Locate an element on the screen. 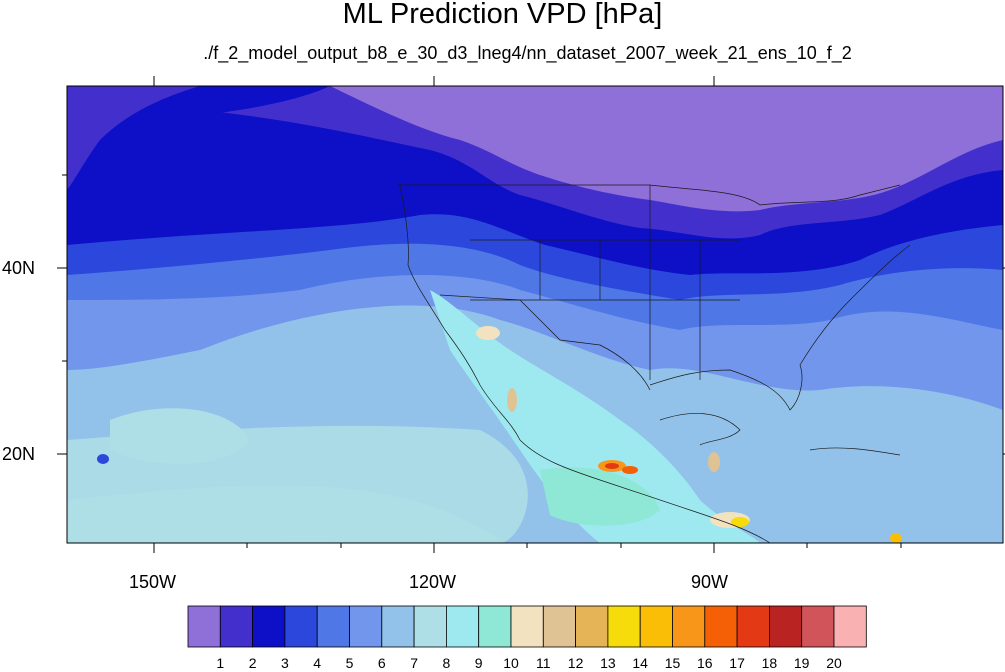 The height and width of the screenshot is (672, 1005). colorbar-label: 11 is located at coordinates (543, 663).